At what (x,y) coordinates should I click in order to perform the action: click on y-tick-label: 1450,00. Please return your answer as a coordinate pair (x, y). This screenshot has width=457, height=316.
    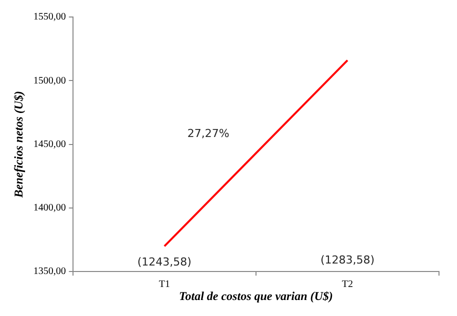
    Looking at the image, I should click on (49, 144).